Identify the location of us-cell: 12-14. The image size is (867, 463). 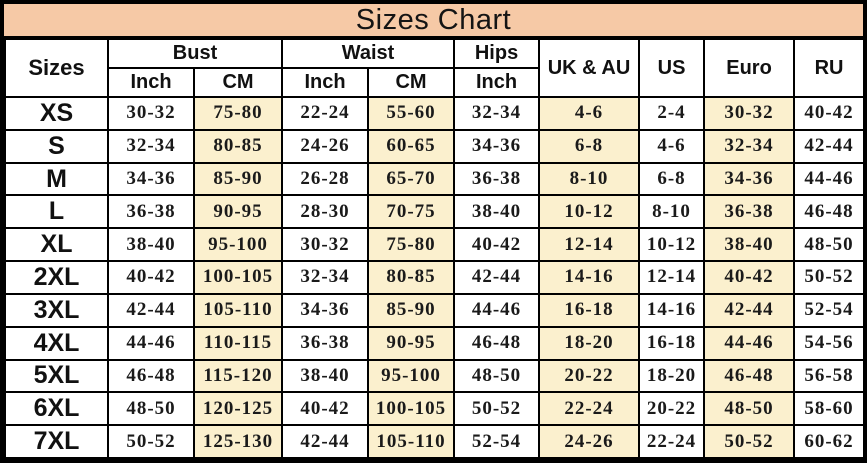
(672, 277).